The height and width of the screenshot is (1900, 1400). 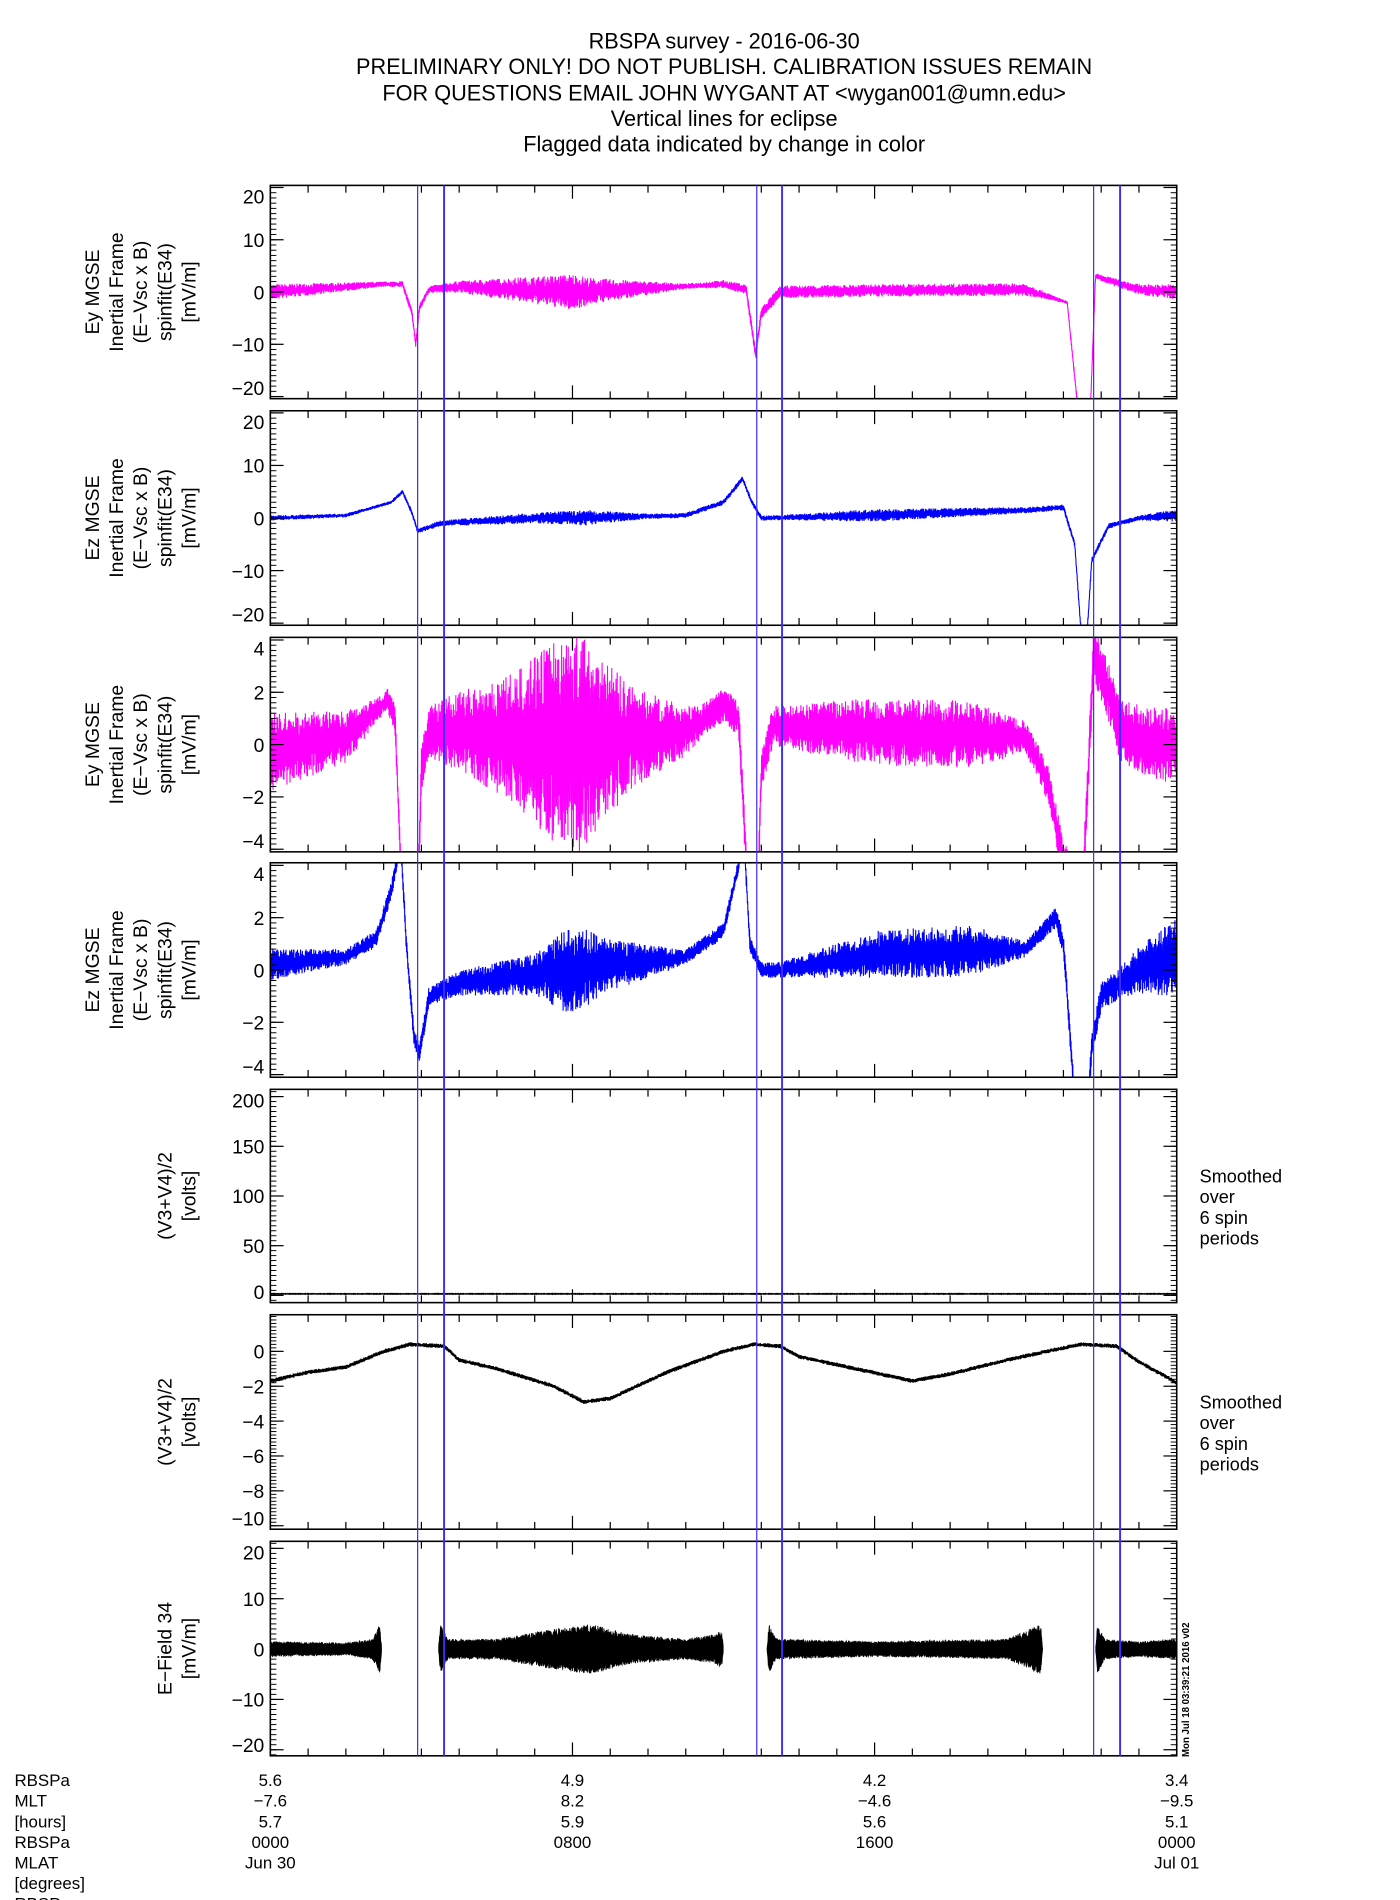 What do you see at coordinates (874, 1780) in the screenshot?
I see `ephemeris-value: 4.2` at bounding box center [874, 1780].